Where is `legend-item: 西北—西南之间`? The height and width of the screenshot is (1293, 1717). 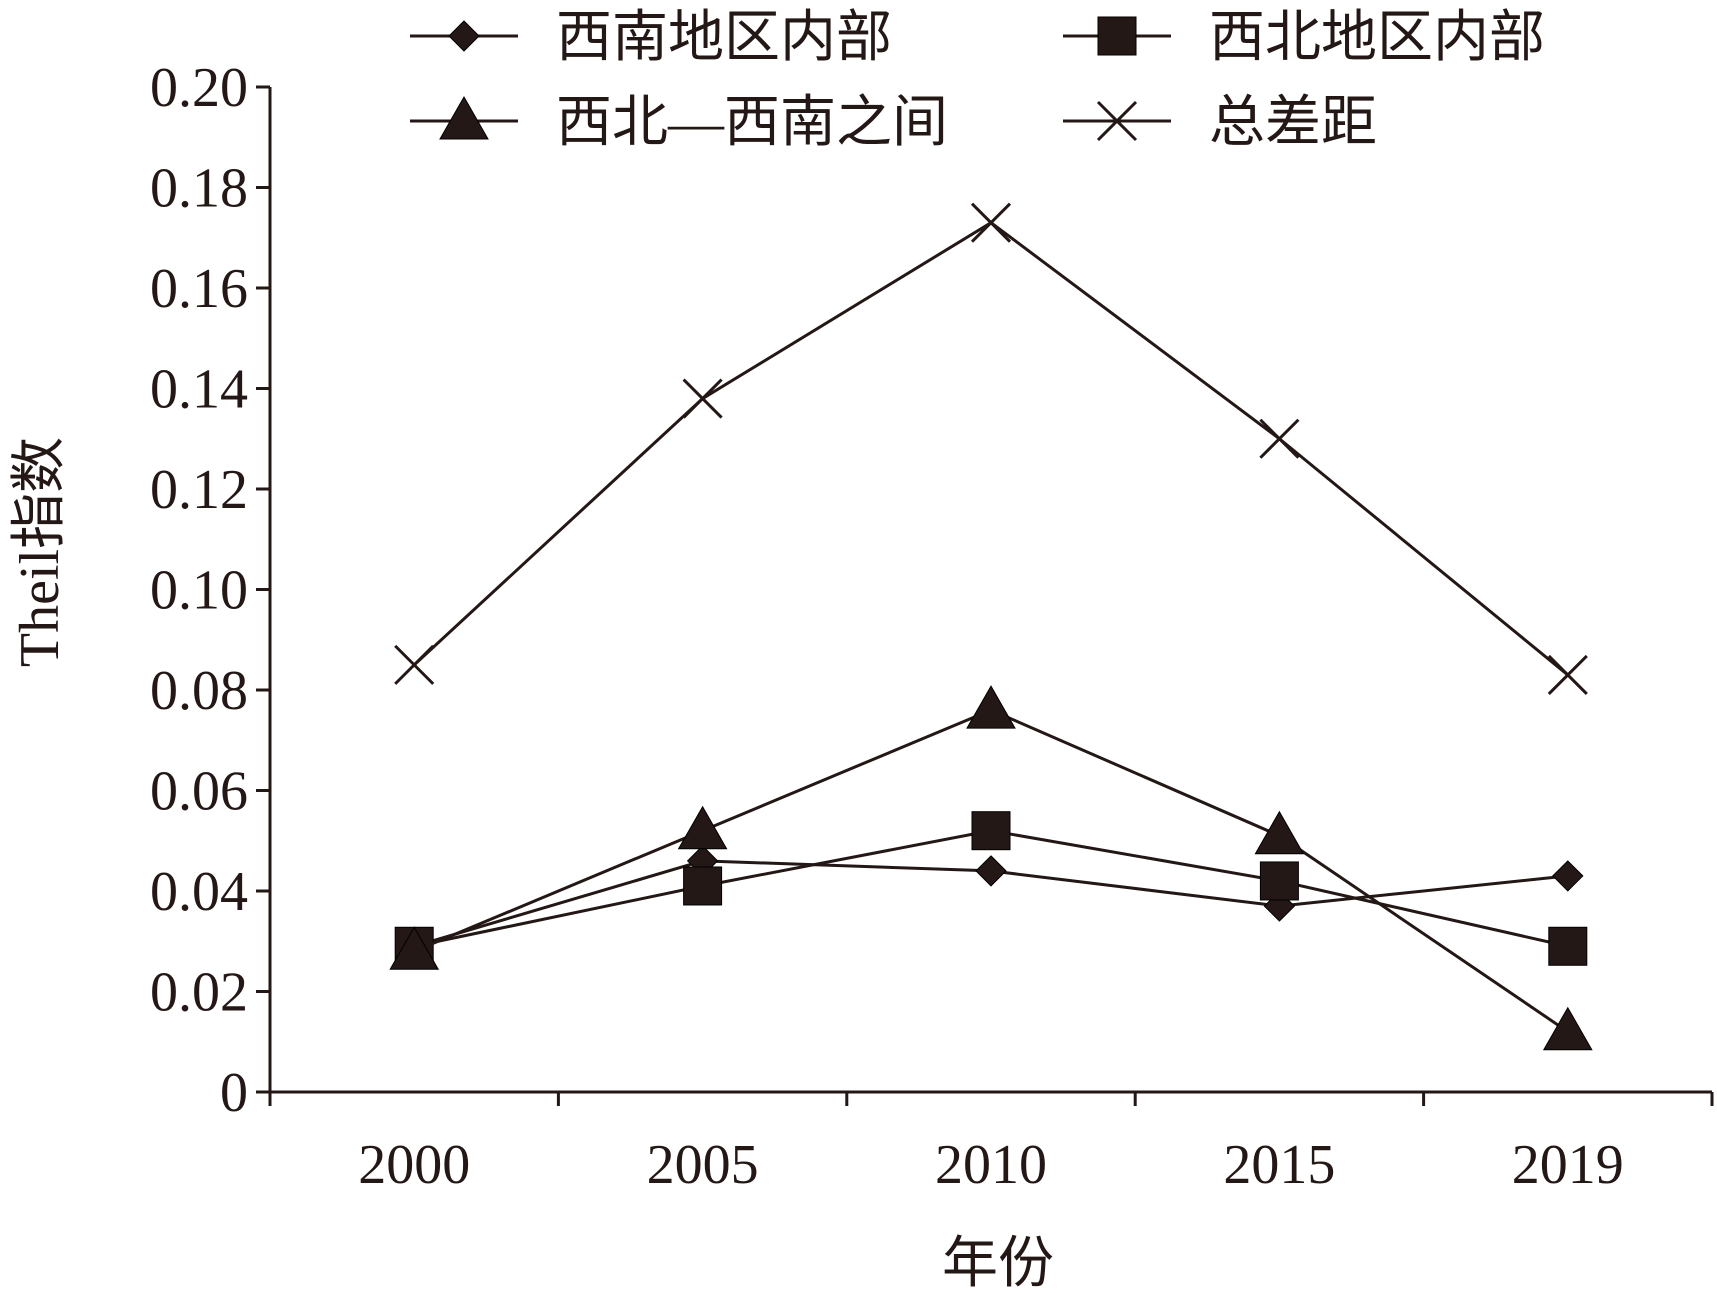 legend-item: 西北—西南之间 is located at coordinates (679, 123).